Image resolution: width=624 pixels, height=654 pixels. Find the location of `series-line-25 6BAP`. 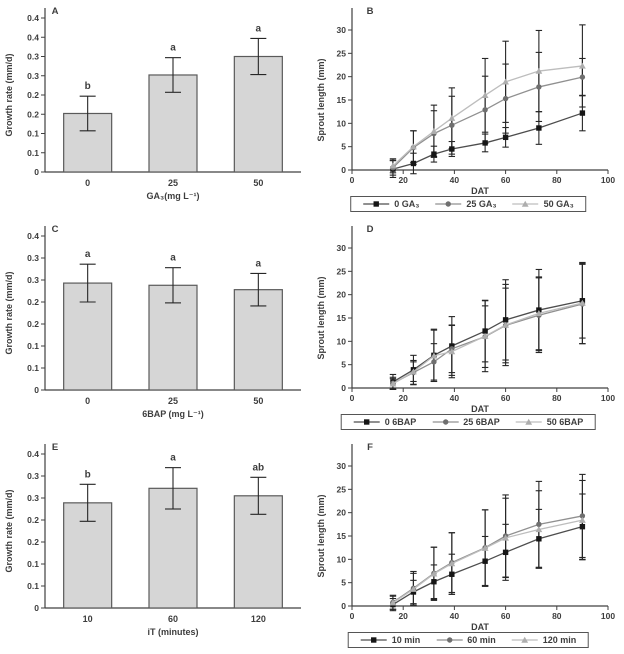

series-line-25 6BAP is located at coordinates (487, 343).